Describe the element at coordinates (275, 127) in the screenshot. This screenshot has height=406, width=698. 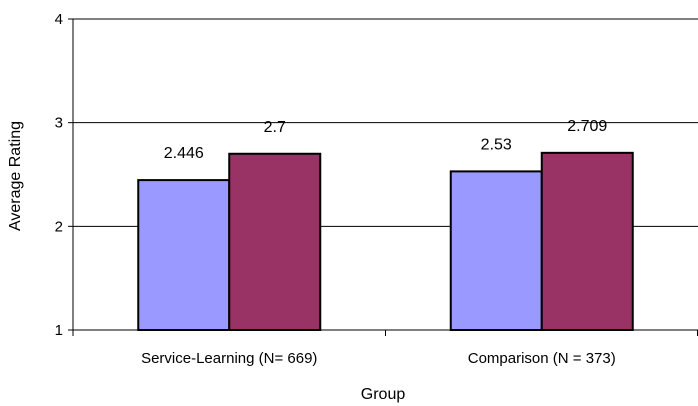
I see `data-label: 2.7` at that location.